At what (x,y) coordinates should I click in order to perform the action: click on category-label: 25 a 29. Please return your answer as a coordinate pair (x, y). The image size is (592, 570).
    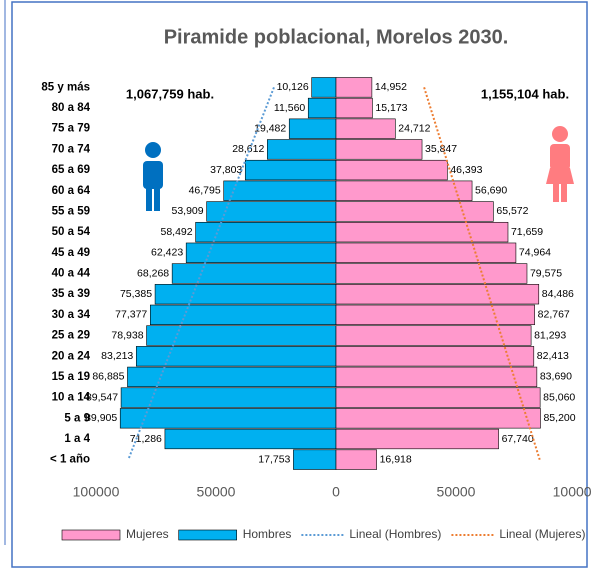
    Looking at the image, I should click on (71, 336).